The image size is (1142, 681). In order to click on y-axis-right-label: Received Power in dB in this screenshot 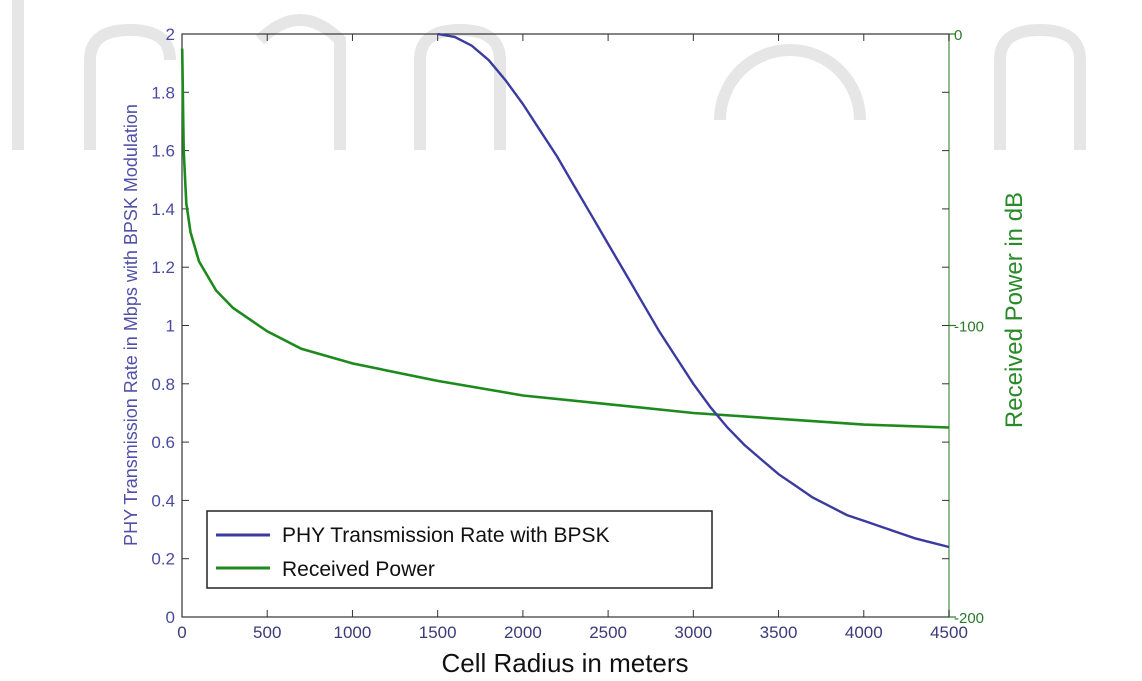, I will do `click(1014, 310)`.